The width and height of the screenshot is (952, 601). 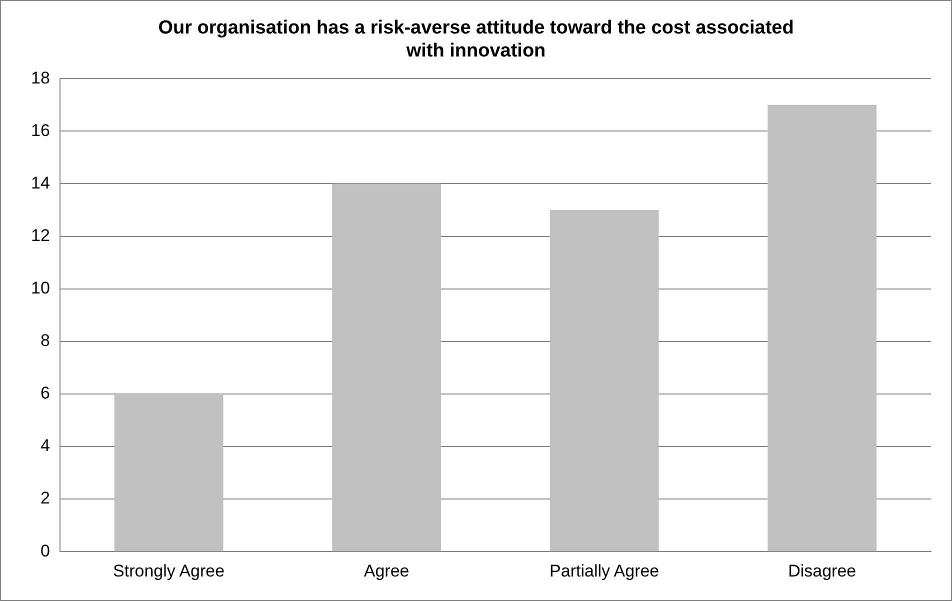 What do you see at coordinates (45, 550) in the screenshot?
I see `y-tick-label: 0` at bounding box center [45, 550].